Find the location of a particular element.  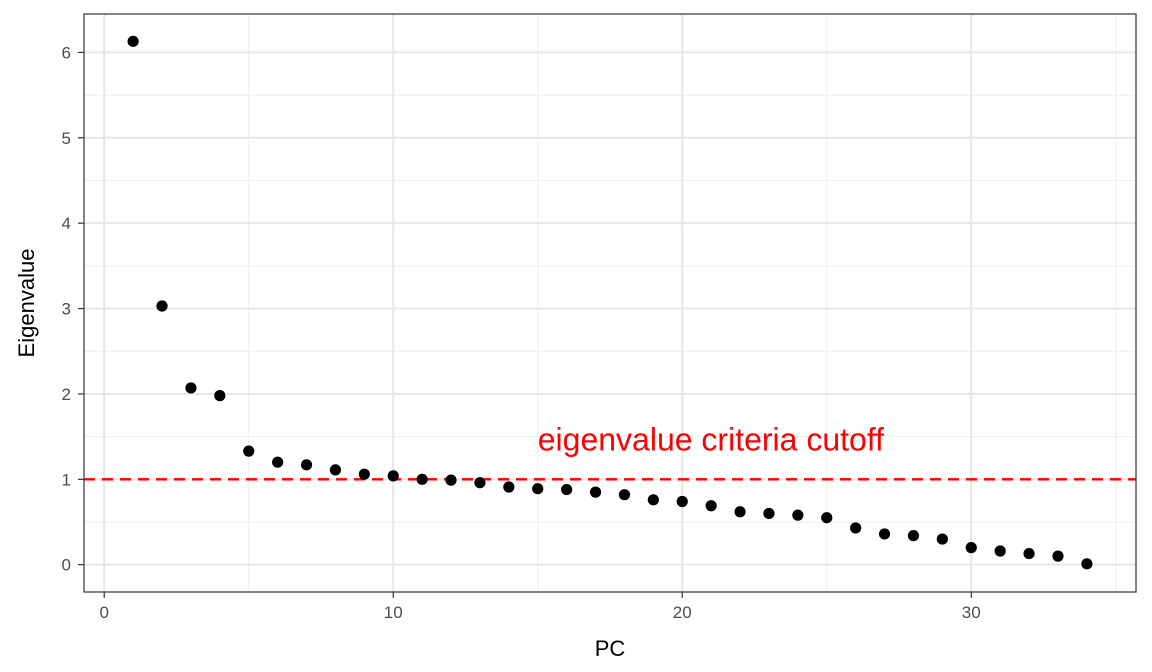

x-tick-label: 30 is located at coordinates (971, 612).